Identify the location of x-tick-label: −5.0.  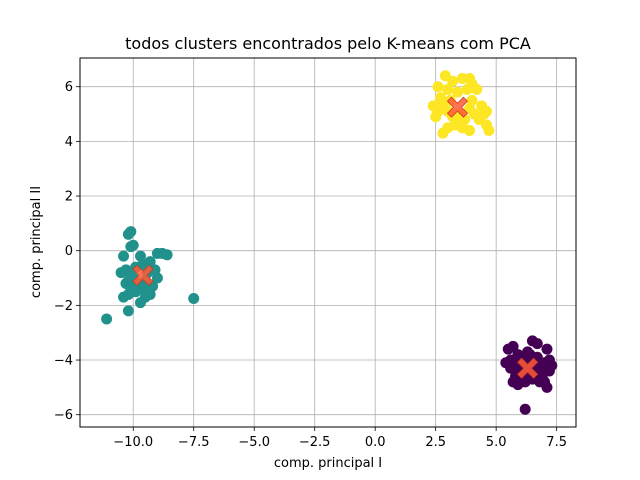
(254, 442).